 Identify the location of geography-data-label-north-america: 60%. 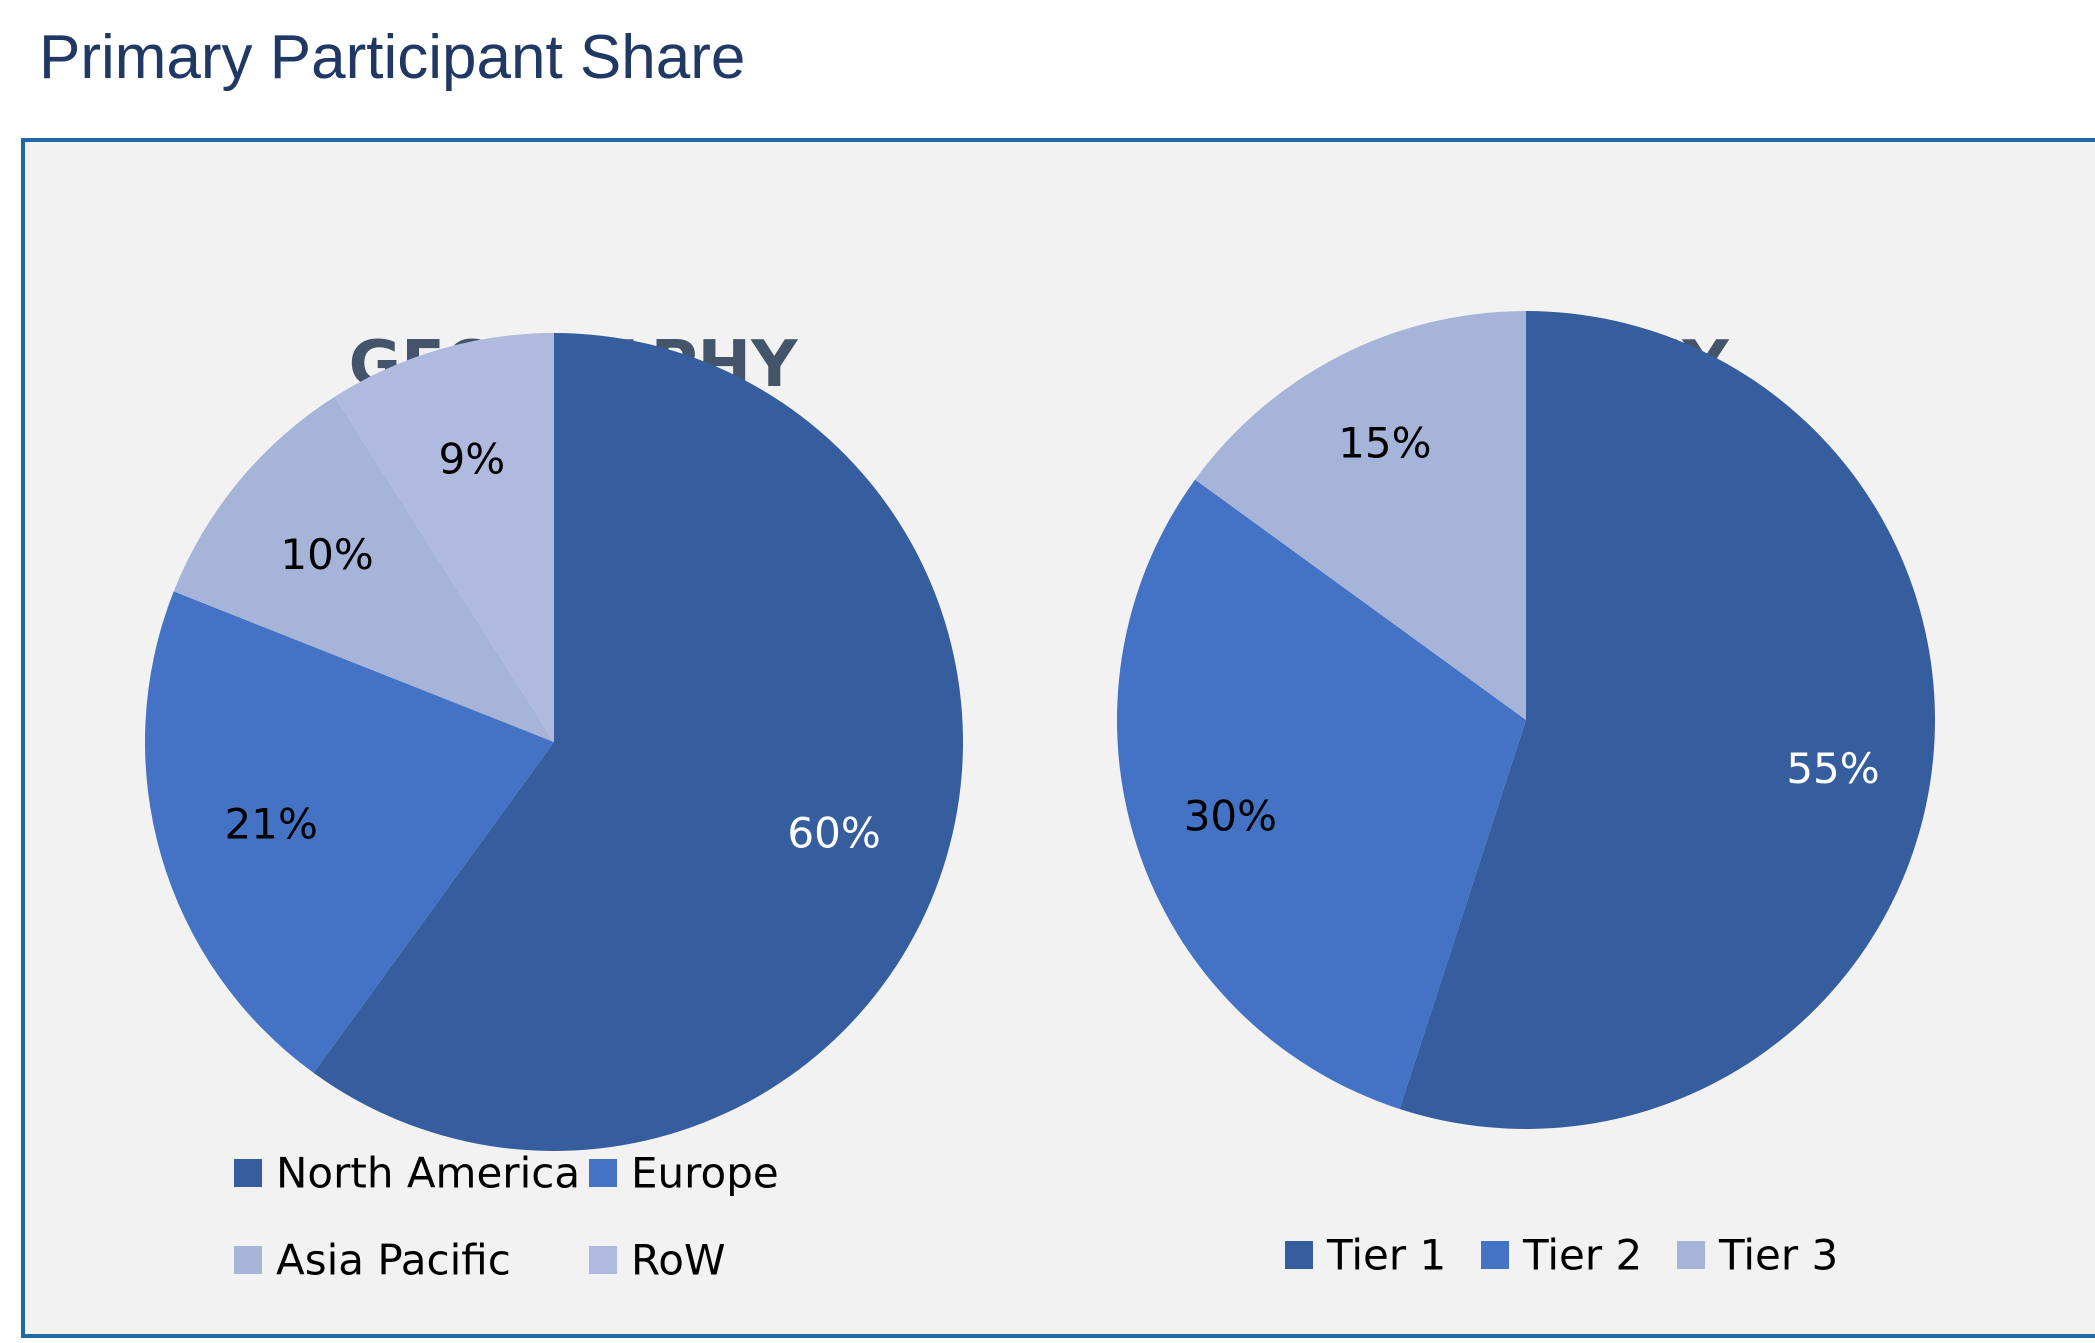
(833, 832).